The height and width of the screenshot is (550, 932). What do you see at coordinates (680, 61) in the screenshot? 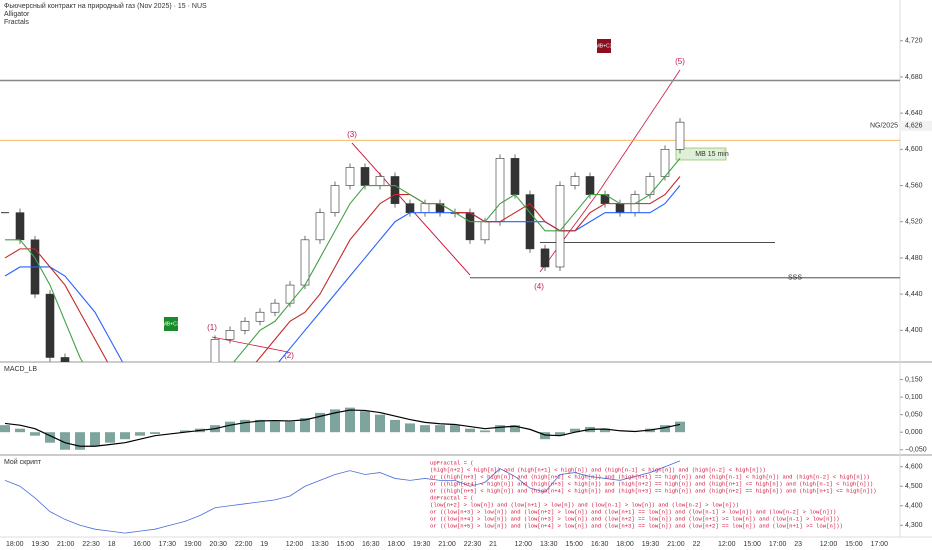
I see `wave-label: (5)` at bounding box center [680, 61].